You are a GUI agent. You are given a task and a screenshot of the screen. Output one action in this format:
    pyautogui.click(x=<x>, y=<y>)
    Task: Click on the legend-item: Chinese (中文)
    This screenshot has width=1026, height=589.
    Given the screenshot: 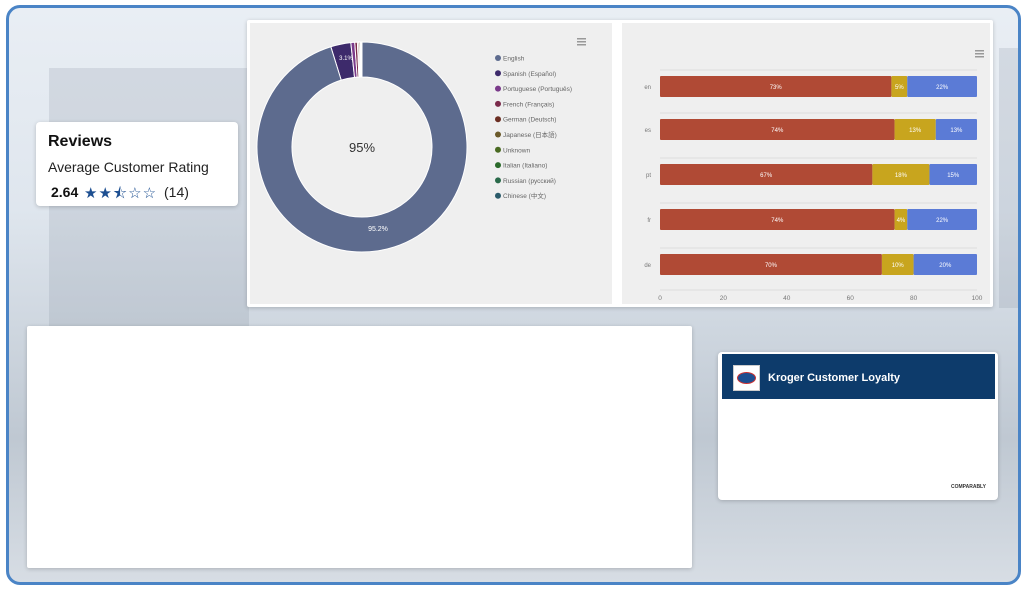 What is the action you would take?
    pyautogui.click(x=524, y=195)
    